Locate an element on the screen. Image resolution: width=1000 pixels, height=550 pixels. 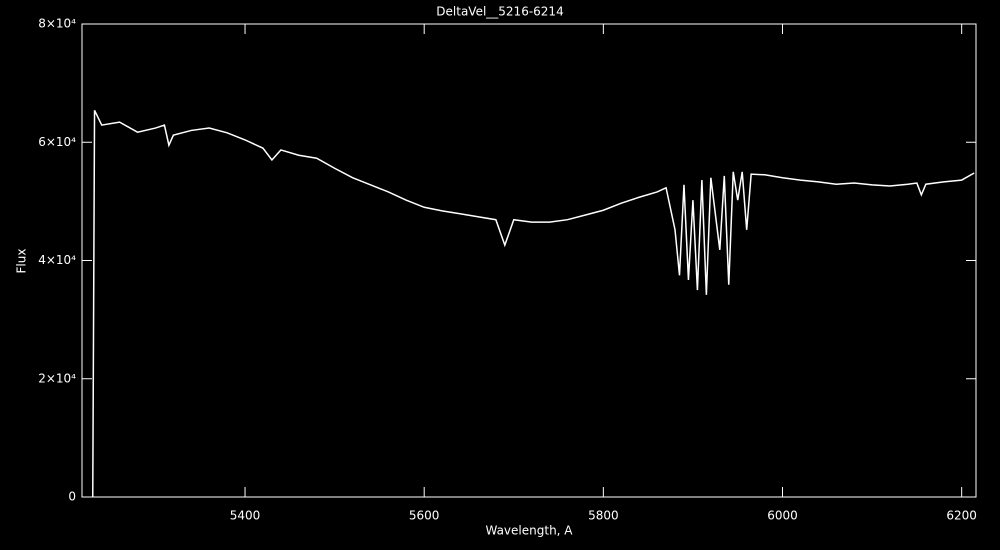
x-tick-label: 5600 is located at coordinates (424, 516).